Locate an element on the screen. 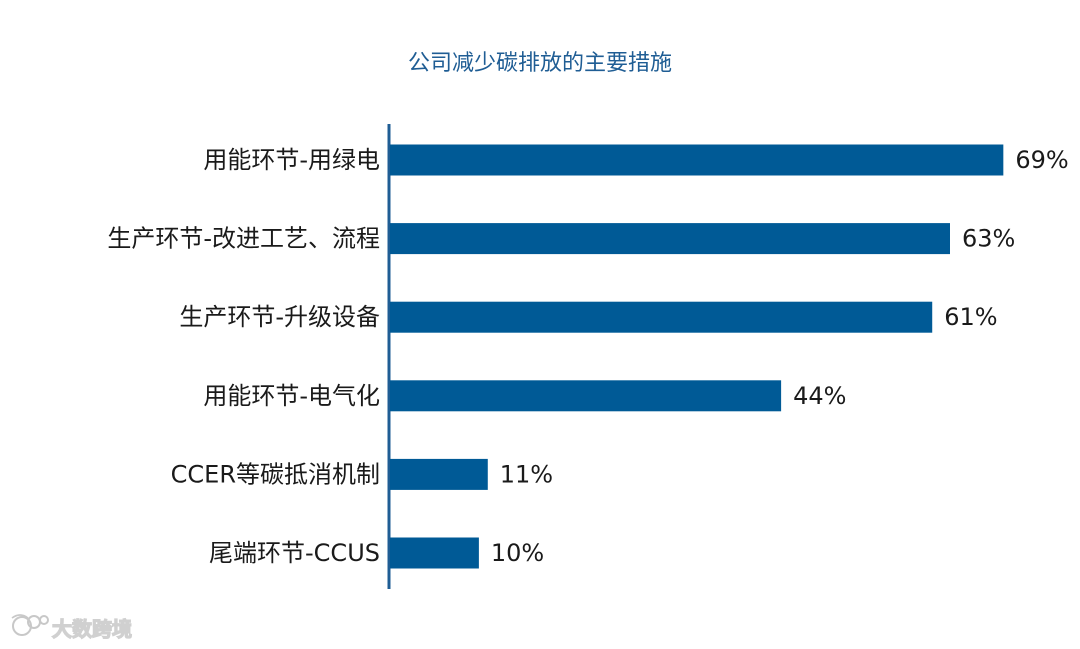 The height and width of the screenshot is (649, 1080). category-label-5: 尾端环节-CCUS is located at coordinates (294, 553).